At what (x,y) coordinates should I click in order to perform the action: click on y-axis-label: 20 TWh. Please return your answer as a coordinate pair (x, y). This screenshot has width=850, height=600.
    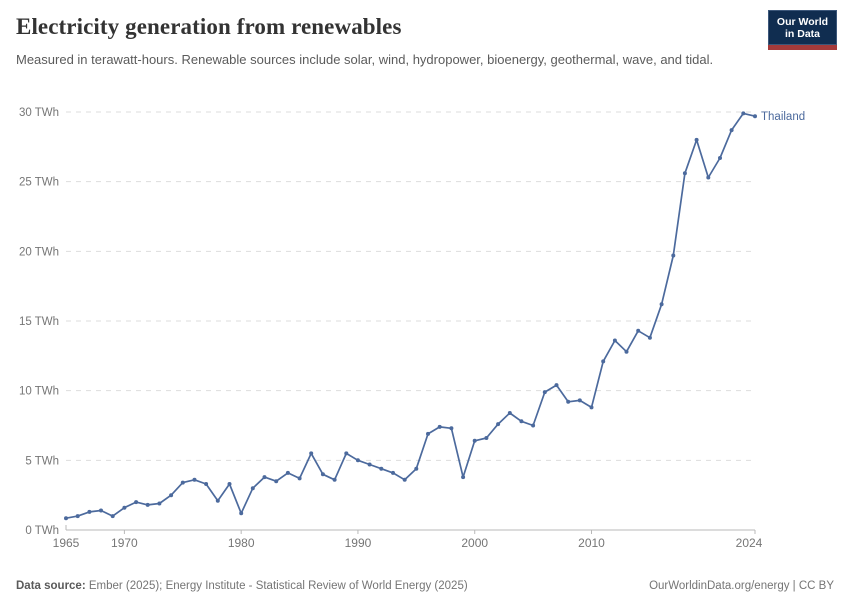
    Looking at the image, I should click on (39, 252).